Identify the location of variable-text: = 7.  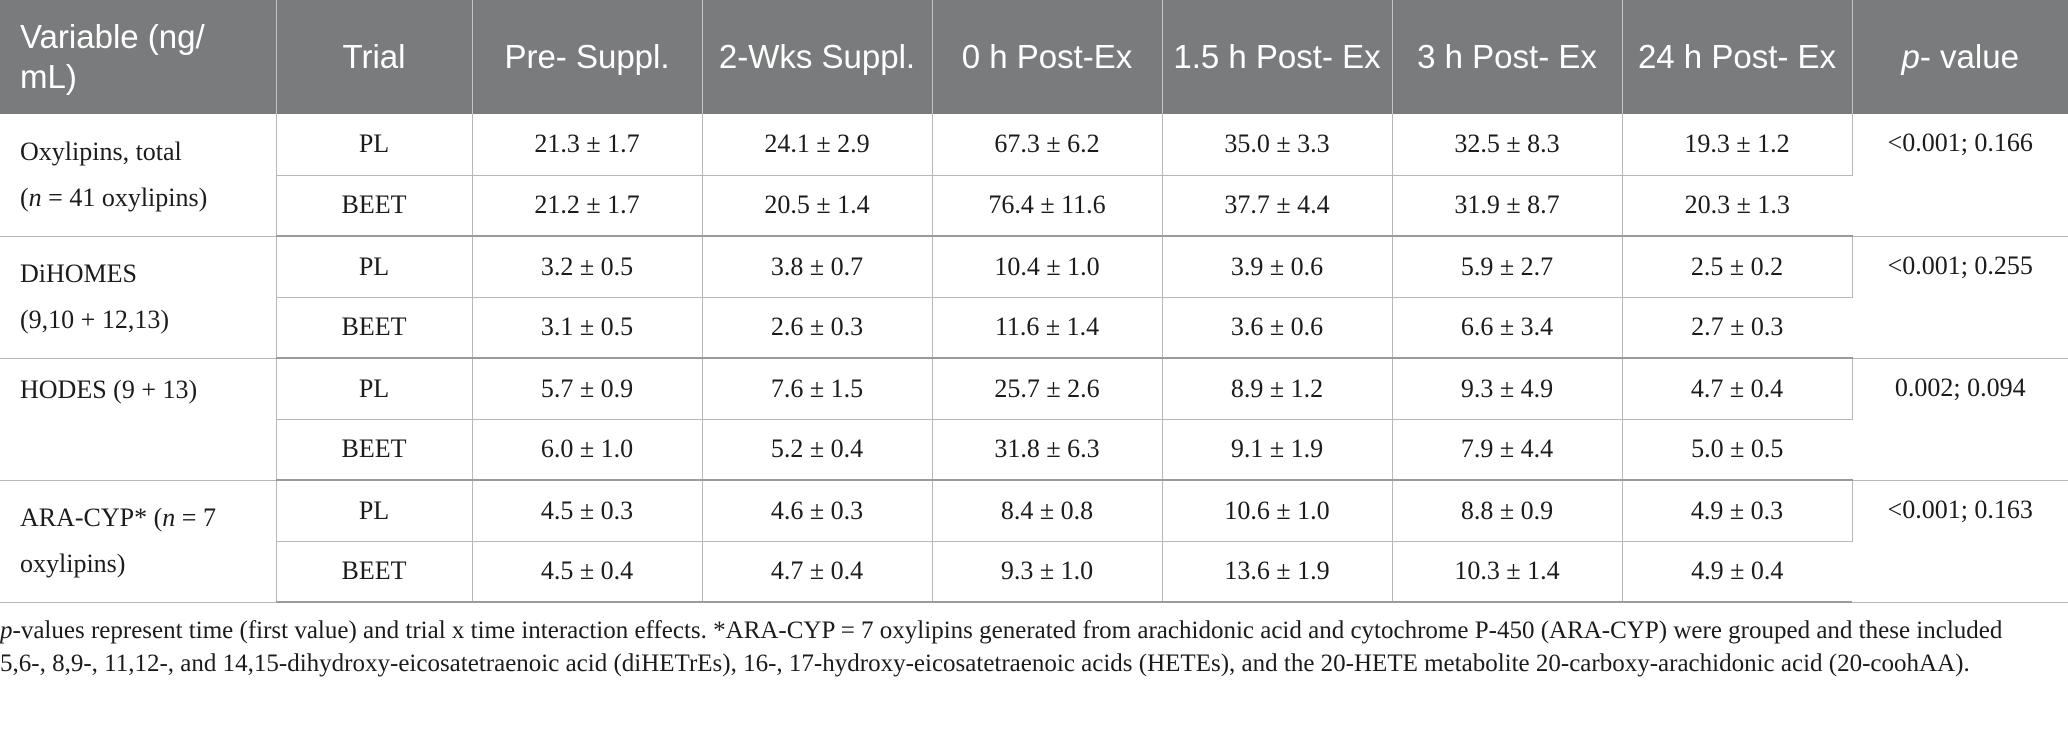
(195, 517).